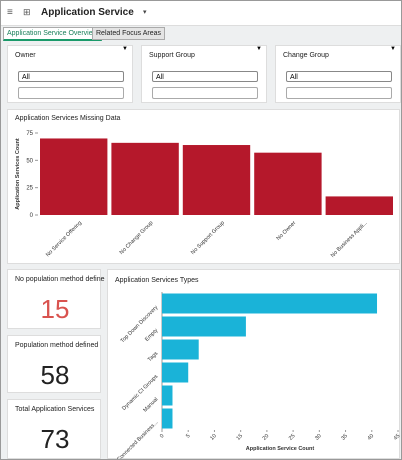 The image size is (402, 460). What do you see at coordinates (140, 325) in the screenshot?
I see `y-tick-label: Top Down Discovery` at bounding box center [140, 325].